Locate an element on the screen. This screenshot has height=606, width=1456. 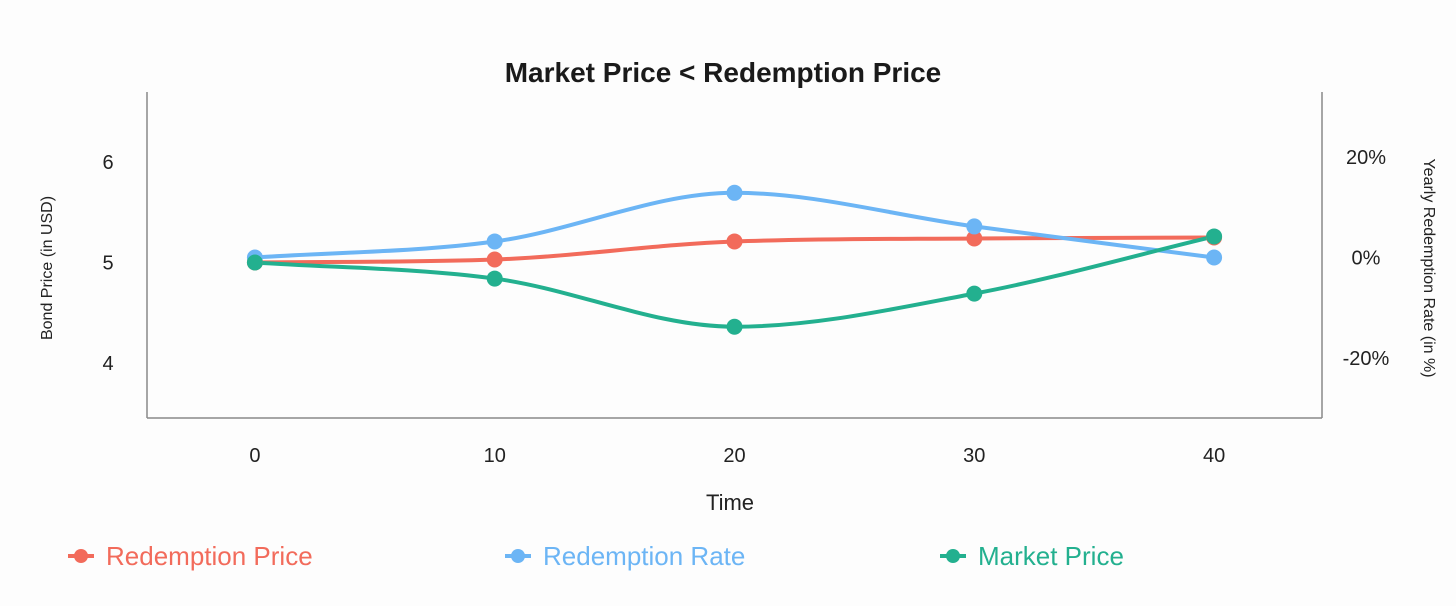
y-right-tick-label: 0% is located at coordinates (1366, 259).